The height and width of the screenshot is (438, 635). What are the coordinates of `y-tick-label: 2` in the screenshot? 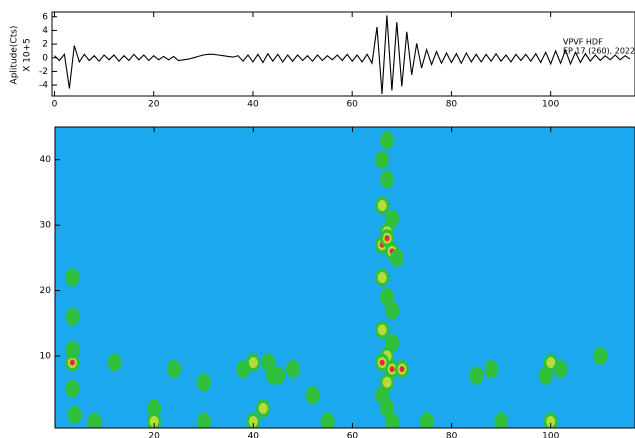 It's located at (45, 45).